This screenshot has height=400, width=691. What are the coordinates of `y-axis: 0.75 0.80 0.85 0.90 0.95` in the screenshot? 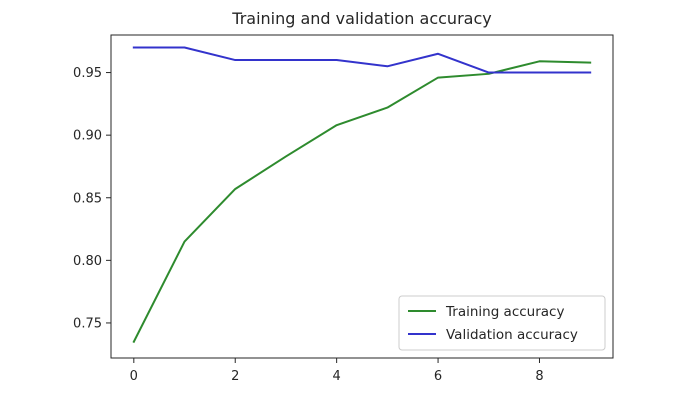 It's located at (92, 198).